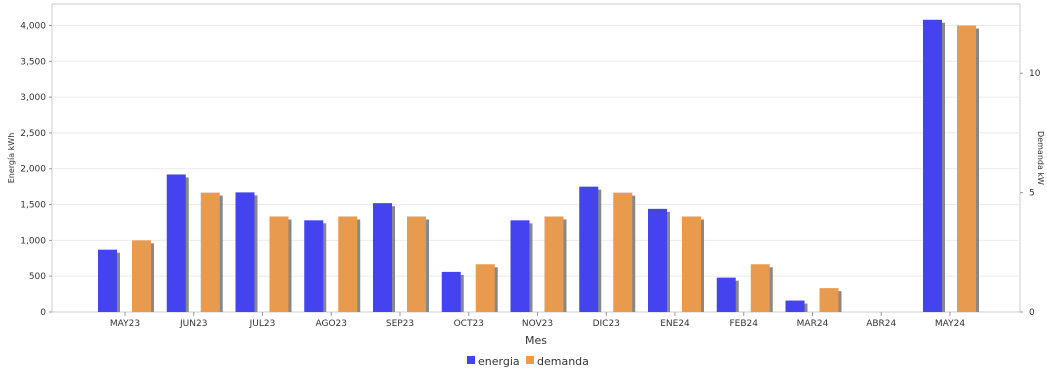 The image size is (1047, 375). What do you see at coordinates (33, 206) in the screenshot?
I see `y-tick-label: 1,500` at bounding box center [33, 206].